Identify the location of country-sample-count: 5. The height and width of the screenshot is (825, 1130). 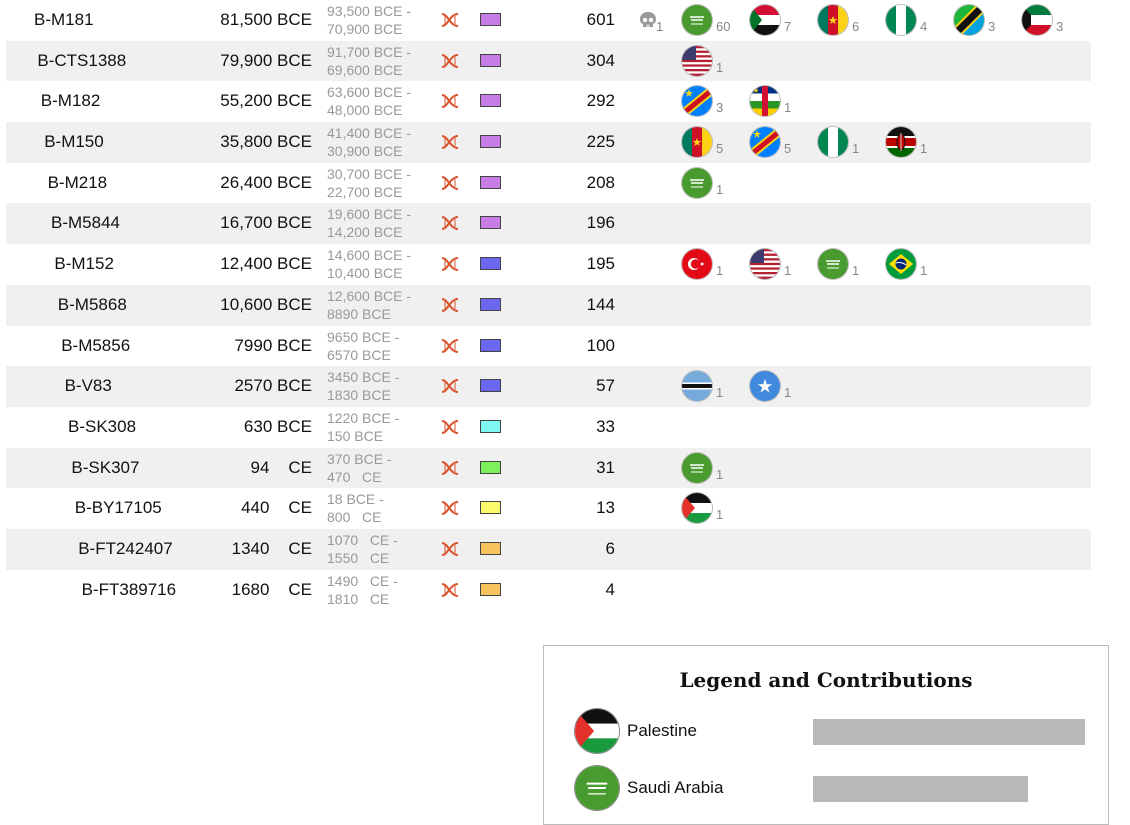
(720, 149).